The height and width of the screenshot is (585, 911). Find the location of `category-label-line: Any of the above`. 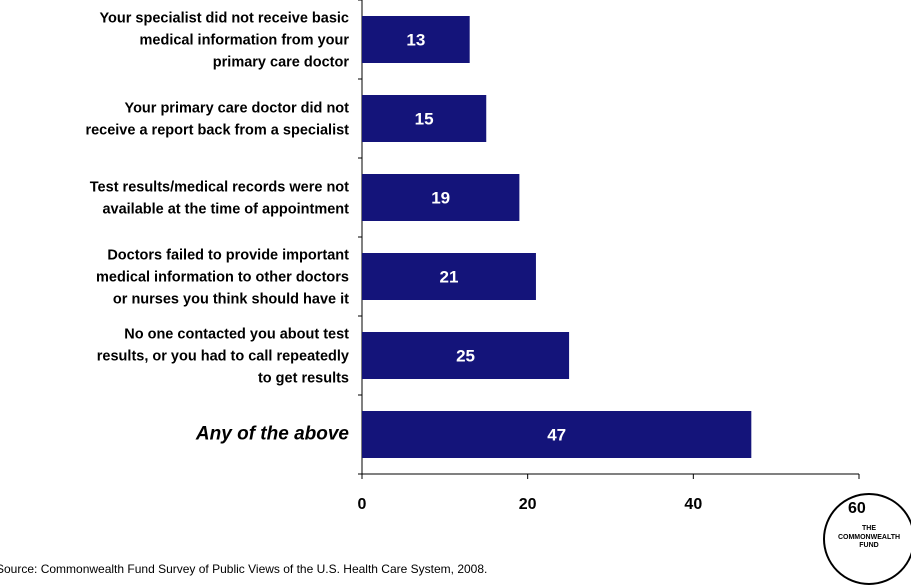

category-label-line: Any of the above is located at coordinates (272, 434).